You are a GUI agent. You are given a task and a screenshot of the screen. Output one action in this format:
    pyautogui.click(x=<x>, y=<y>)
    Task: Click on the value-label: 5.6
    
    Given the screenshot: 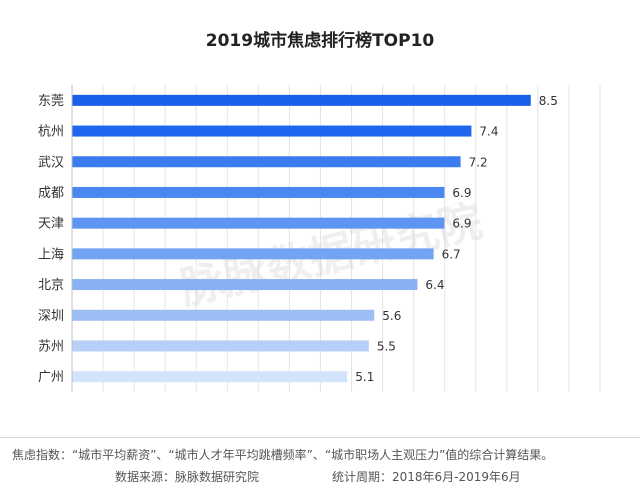 What is the action you would take?
    pyautogui.click(x=391, y=316)
    